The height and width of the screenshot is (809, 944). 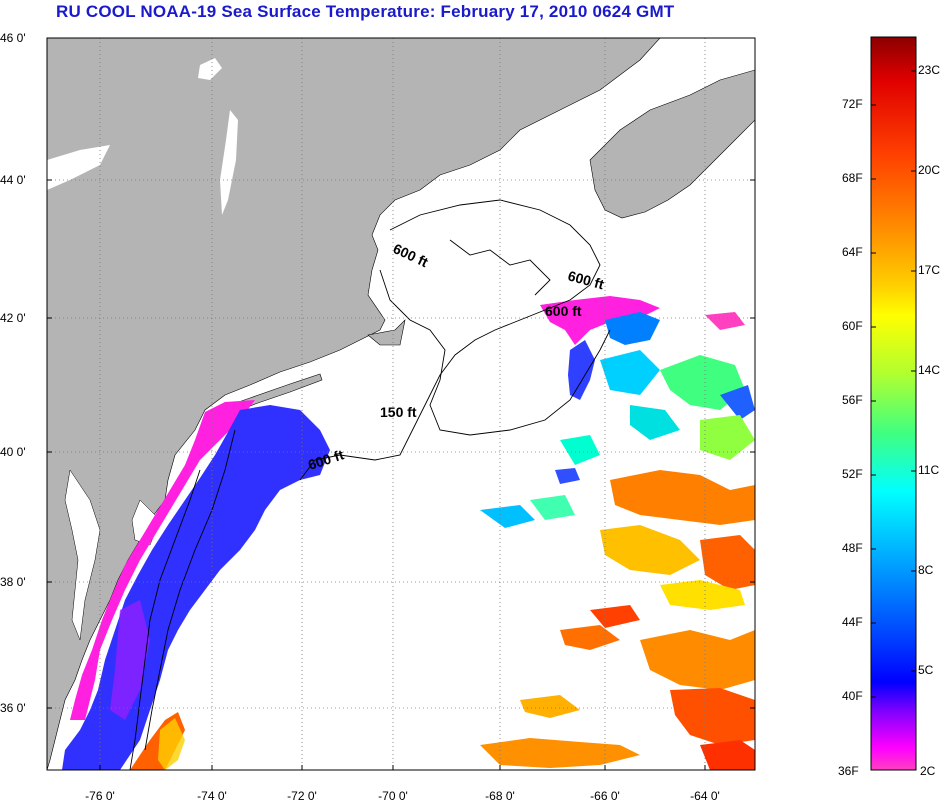 I want to click on latitude-labels: 46 0' 44 0' 42 0' 40 0' 38 0' 36 0', so click(x=13, y=373).